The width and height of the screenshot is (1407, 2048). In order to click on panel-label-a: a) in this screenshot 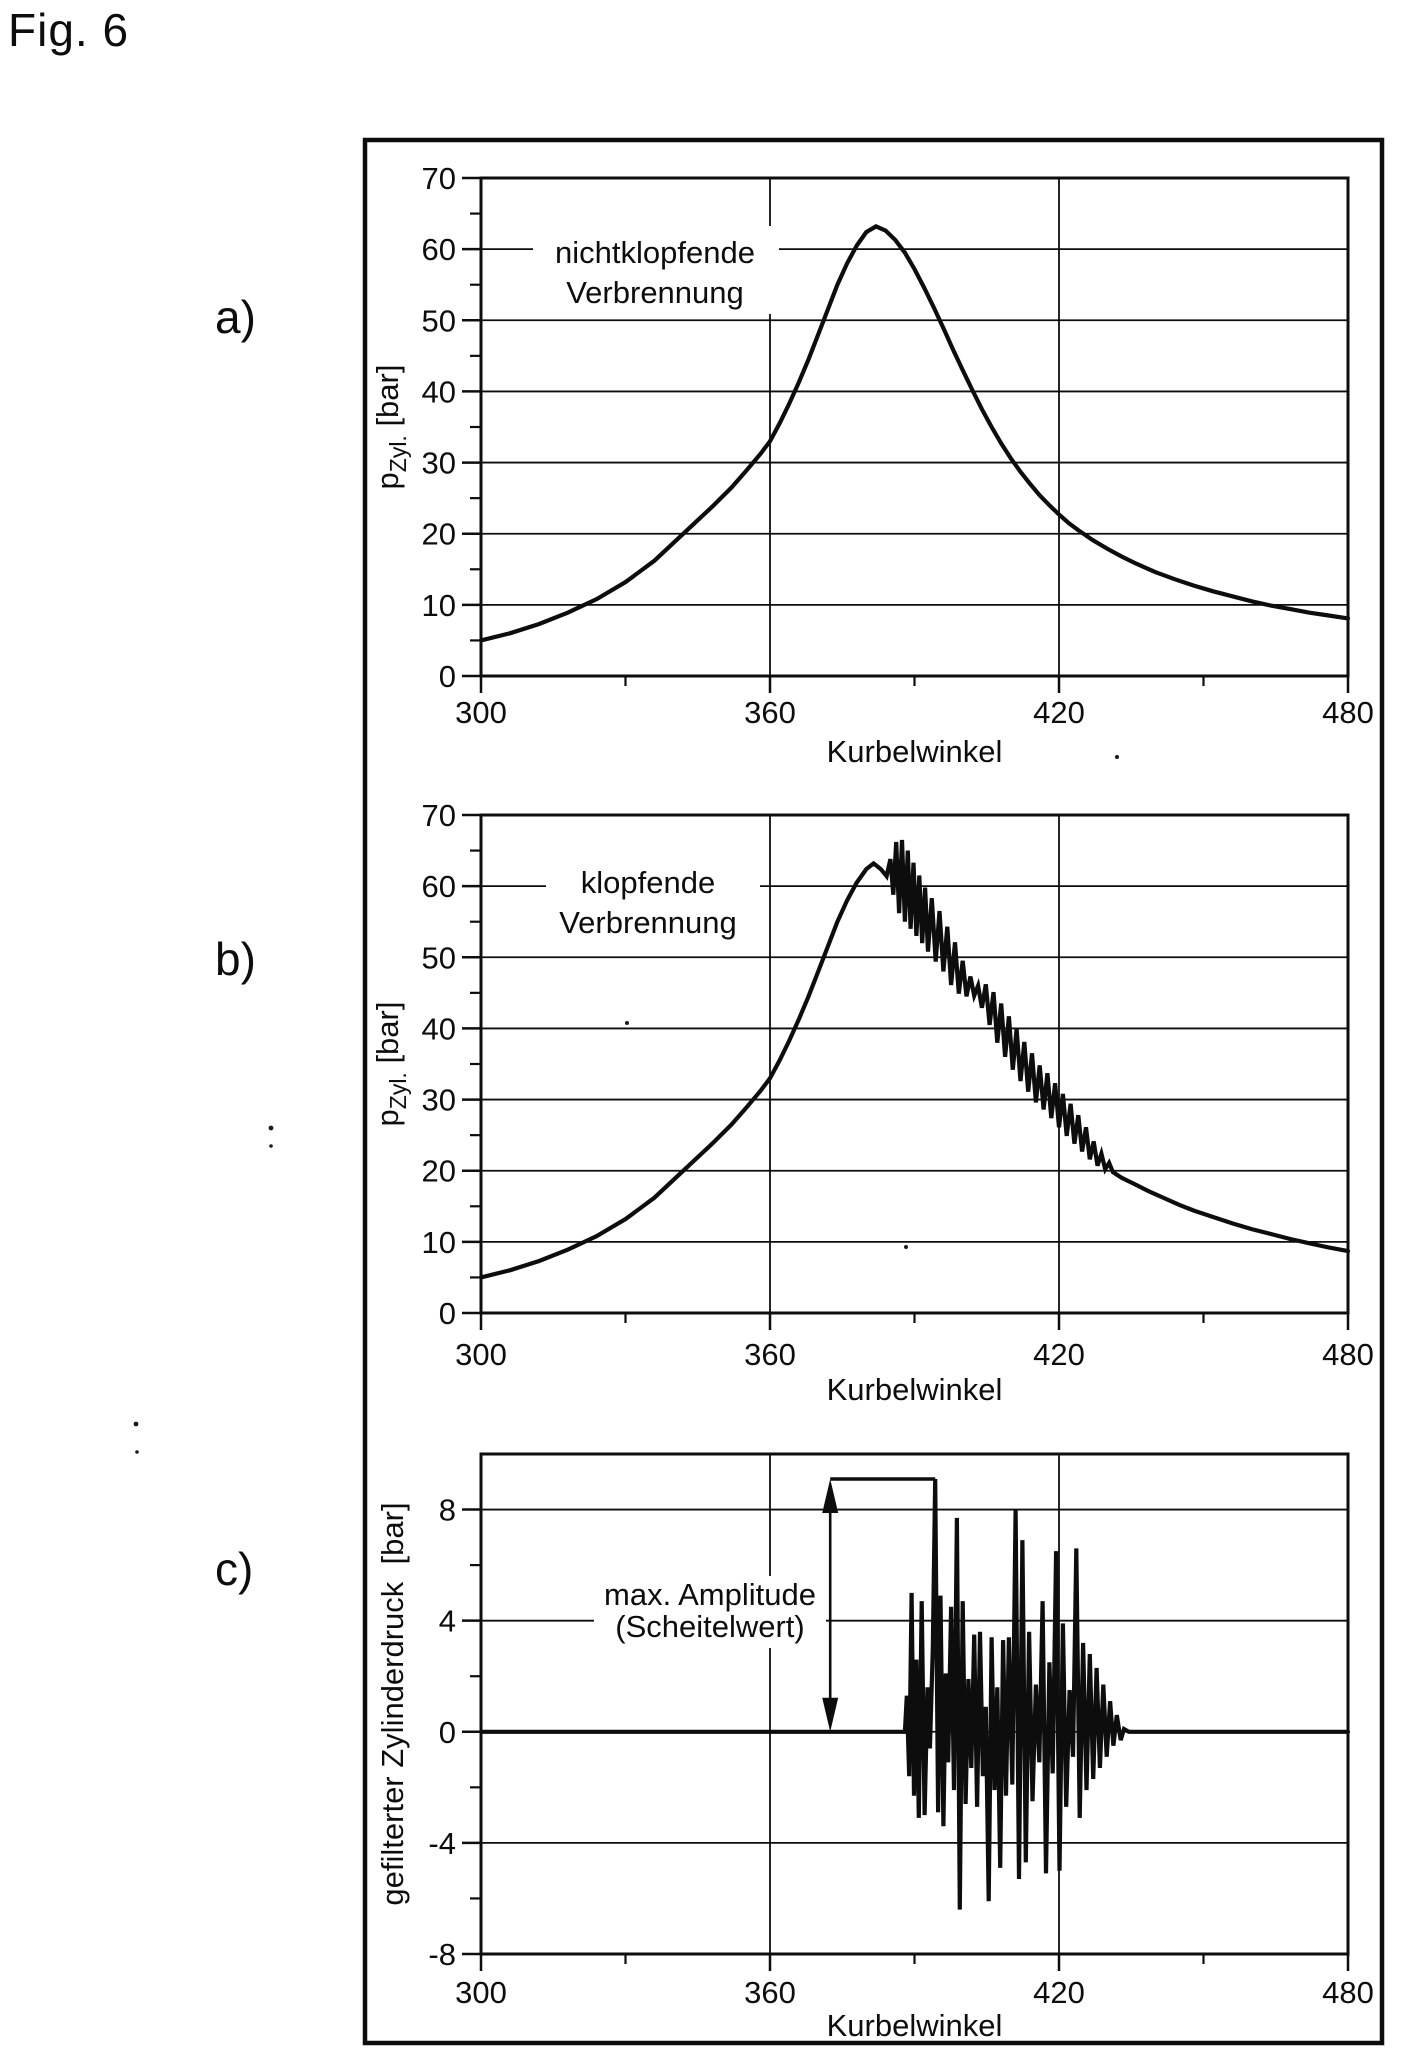, I will do `click(235, 317)`.